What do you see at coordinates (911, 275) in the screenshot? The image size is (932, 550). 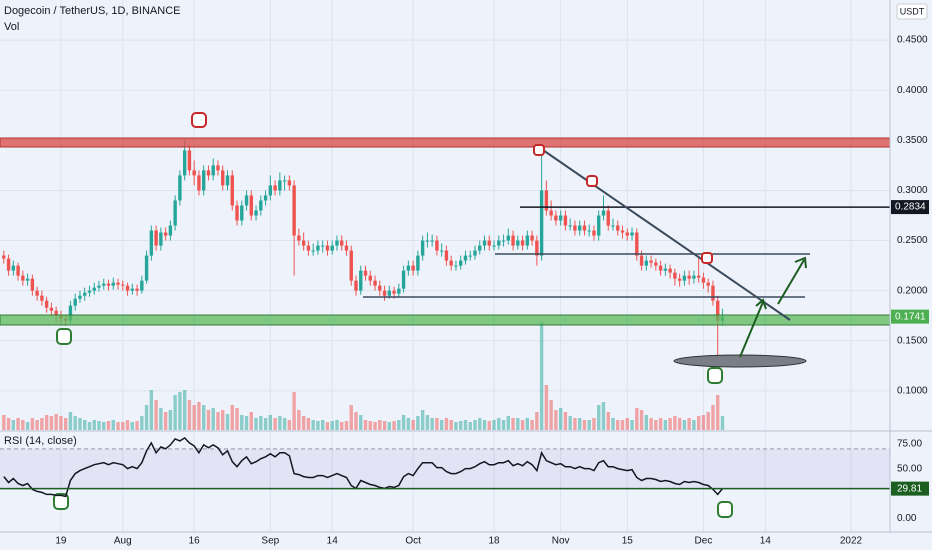 I see `price-axis-bg` at bounding box center [911, 275].